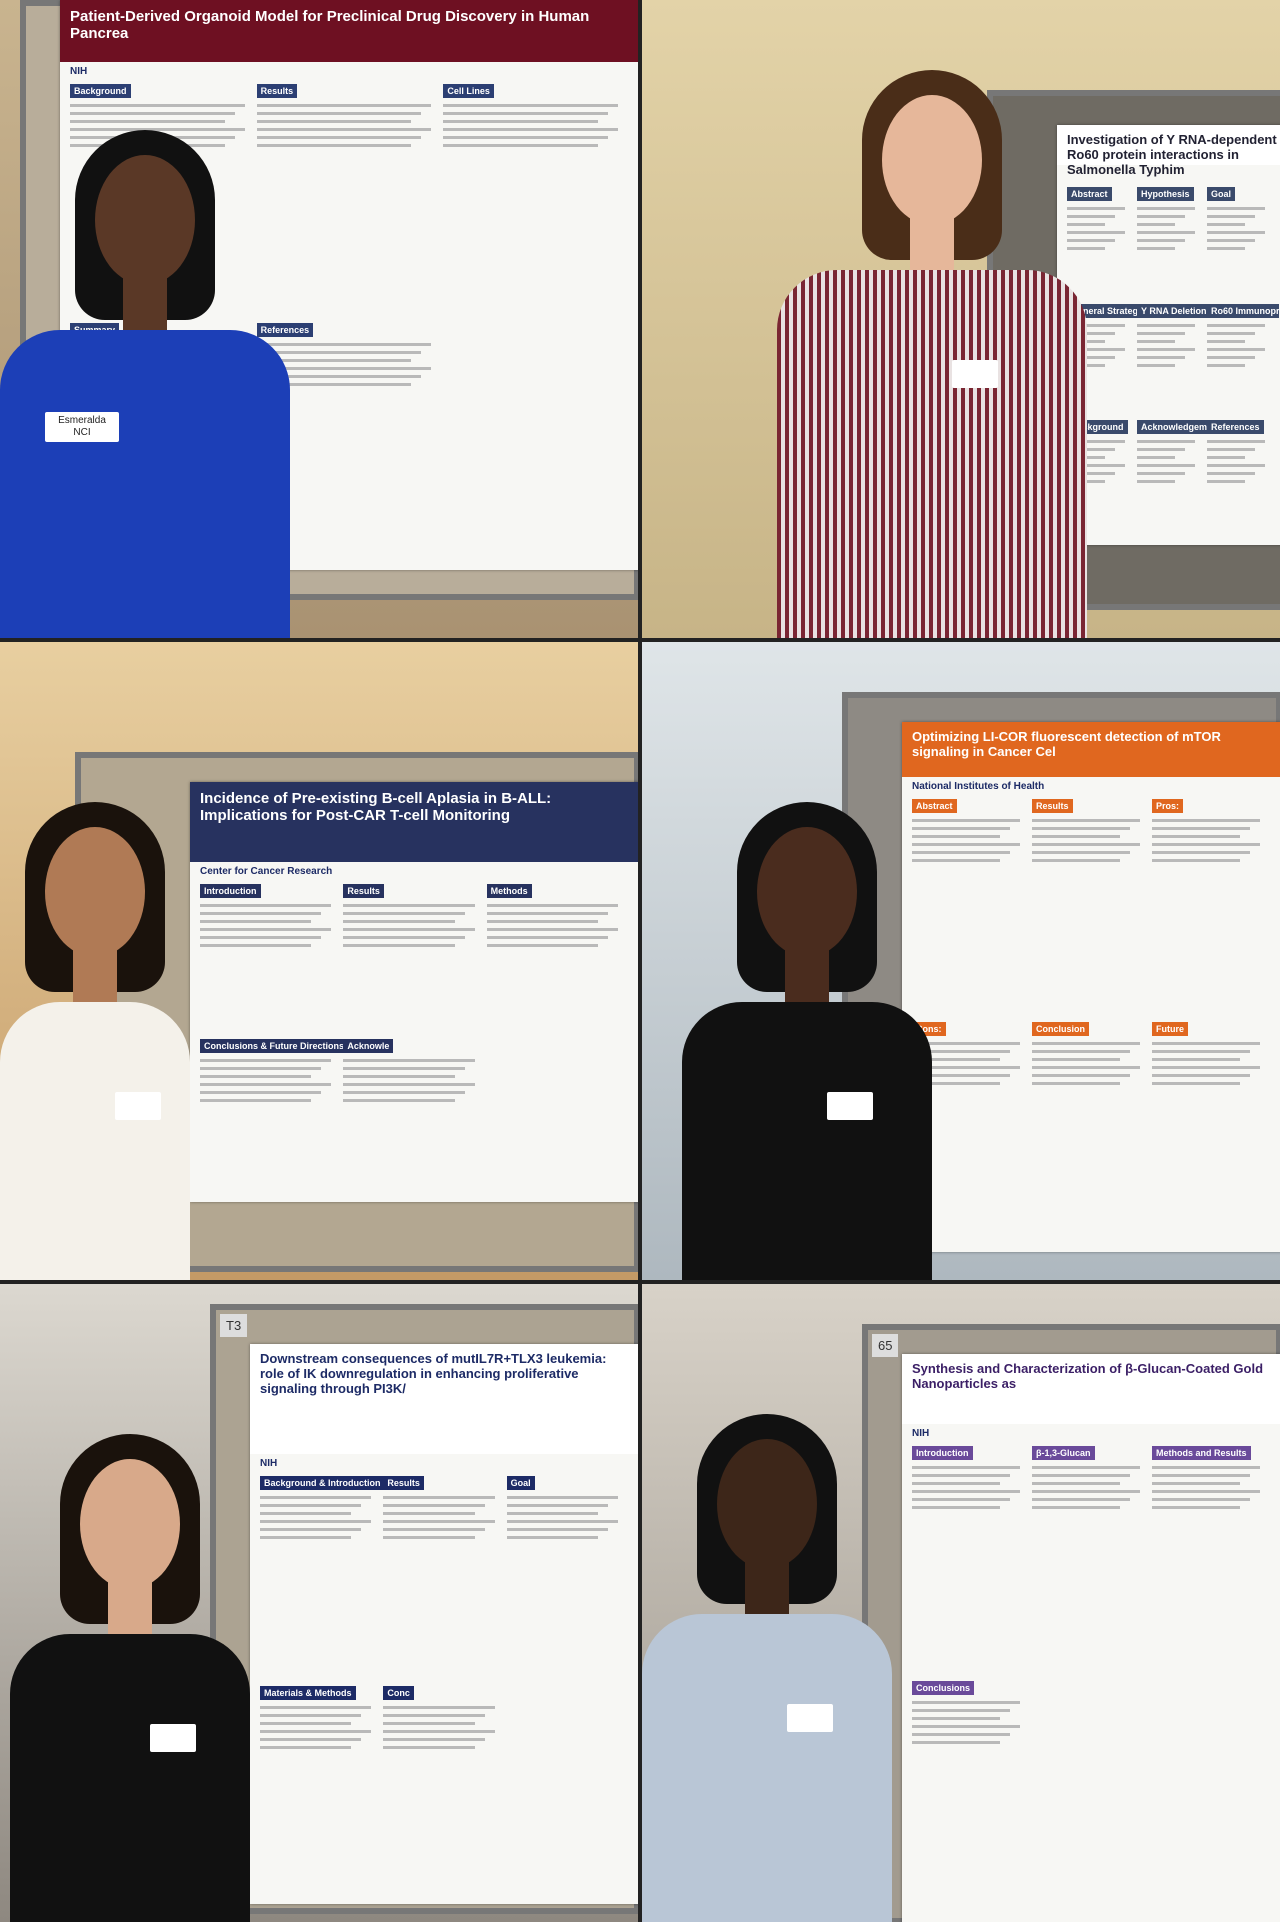 This screenshot has width=1280, height=1922. What do you see at coordinates (1168, 145) in the screenshot?
I see `poster-header` at bounding box center [1168, 145].